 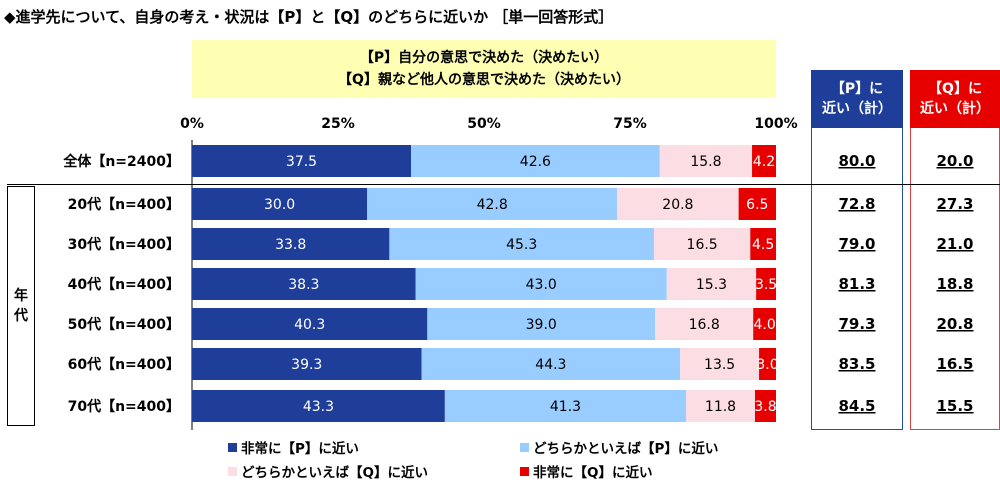 I want to click on bar-data-label: 3.5, so click(x=766, y=285).